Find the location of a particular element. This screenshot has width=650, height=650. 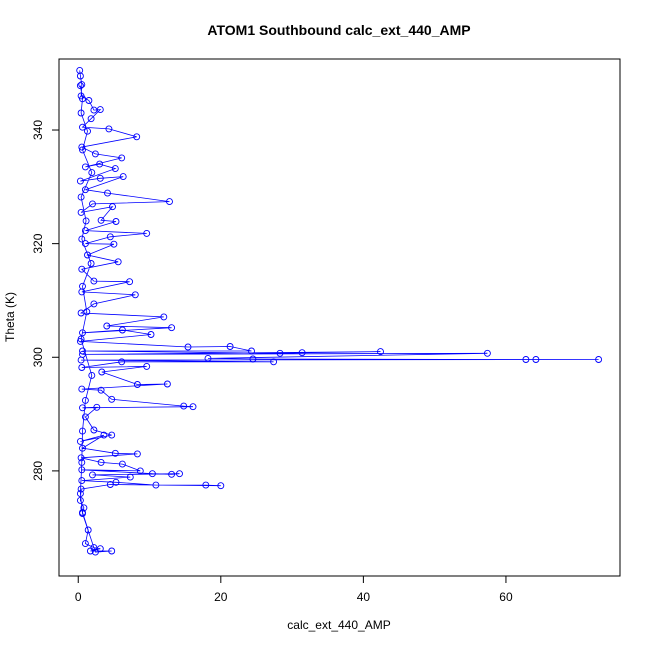

y-tick-label: 280 is located at coordinates (38, 471).